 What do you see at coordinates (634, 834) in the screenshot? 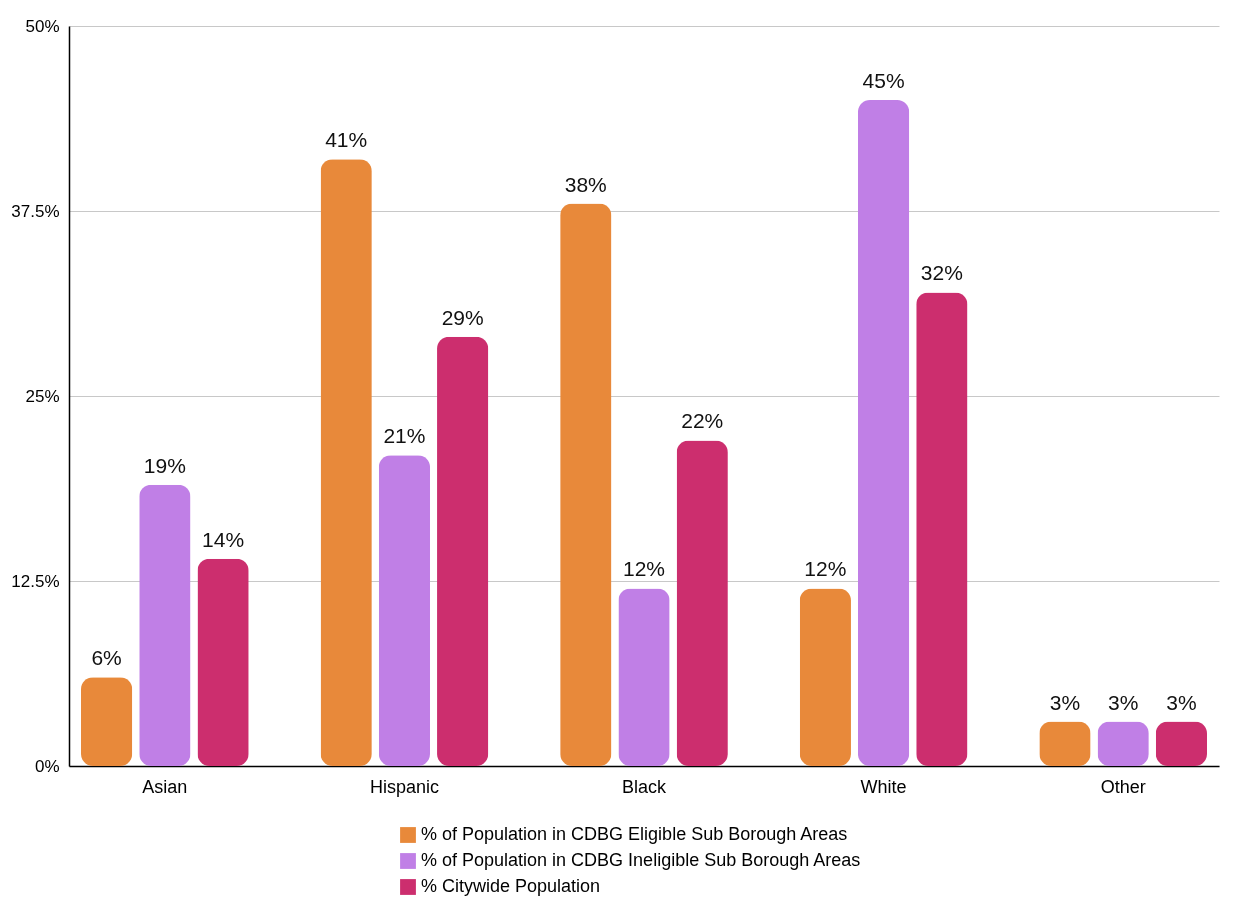
I see `legend-label: % of Population in CDBG Eligible Sub Borough Areas` at bounding box center [634, 834].